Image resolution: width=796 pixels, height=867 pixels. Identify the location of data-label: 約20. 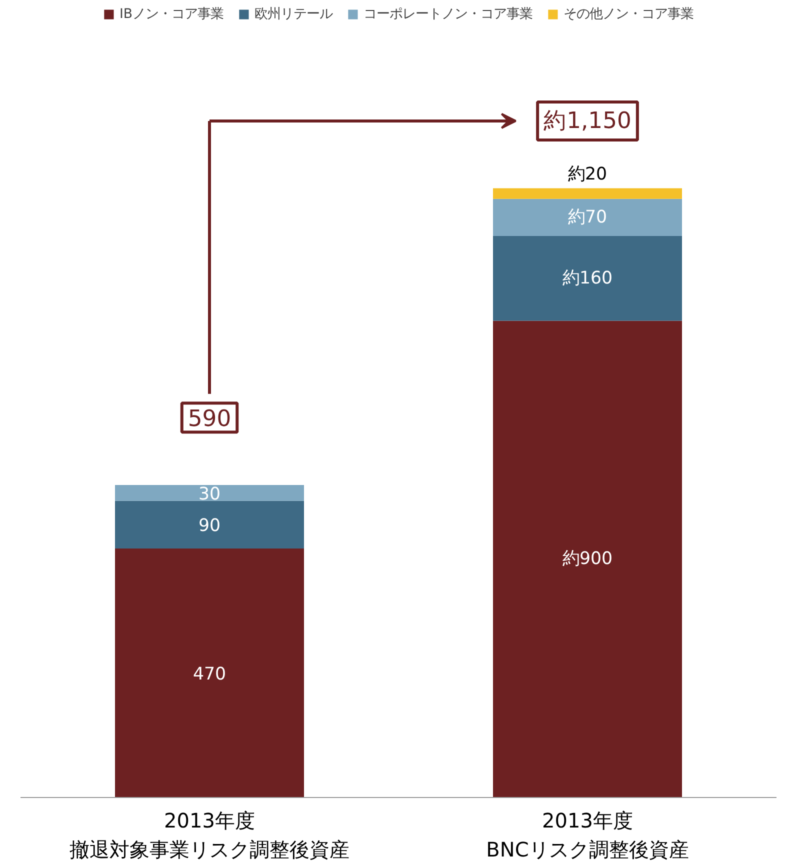
(588, 174).